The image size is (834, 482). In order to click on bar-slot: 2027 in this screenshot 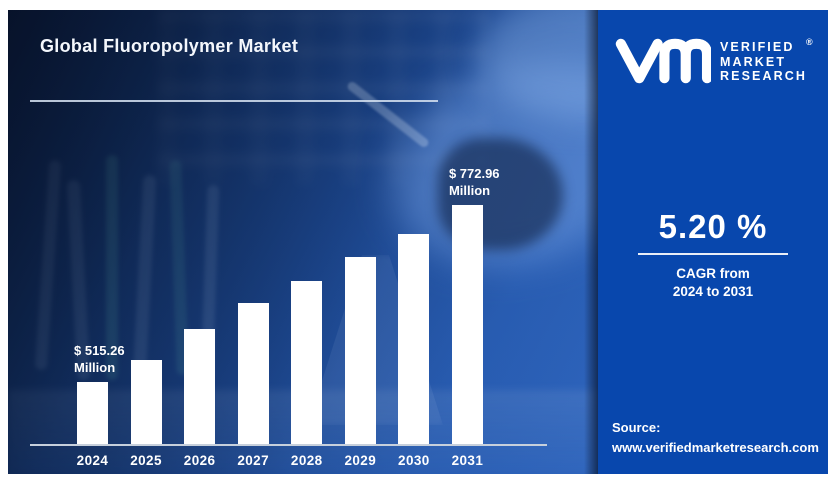, I will do `click(253, 385)`.